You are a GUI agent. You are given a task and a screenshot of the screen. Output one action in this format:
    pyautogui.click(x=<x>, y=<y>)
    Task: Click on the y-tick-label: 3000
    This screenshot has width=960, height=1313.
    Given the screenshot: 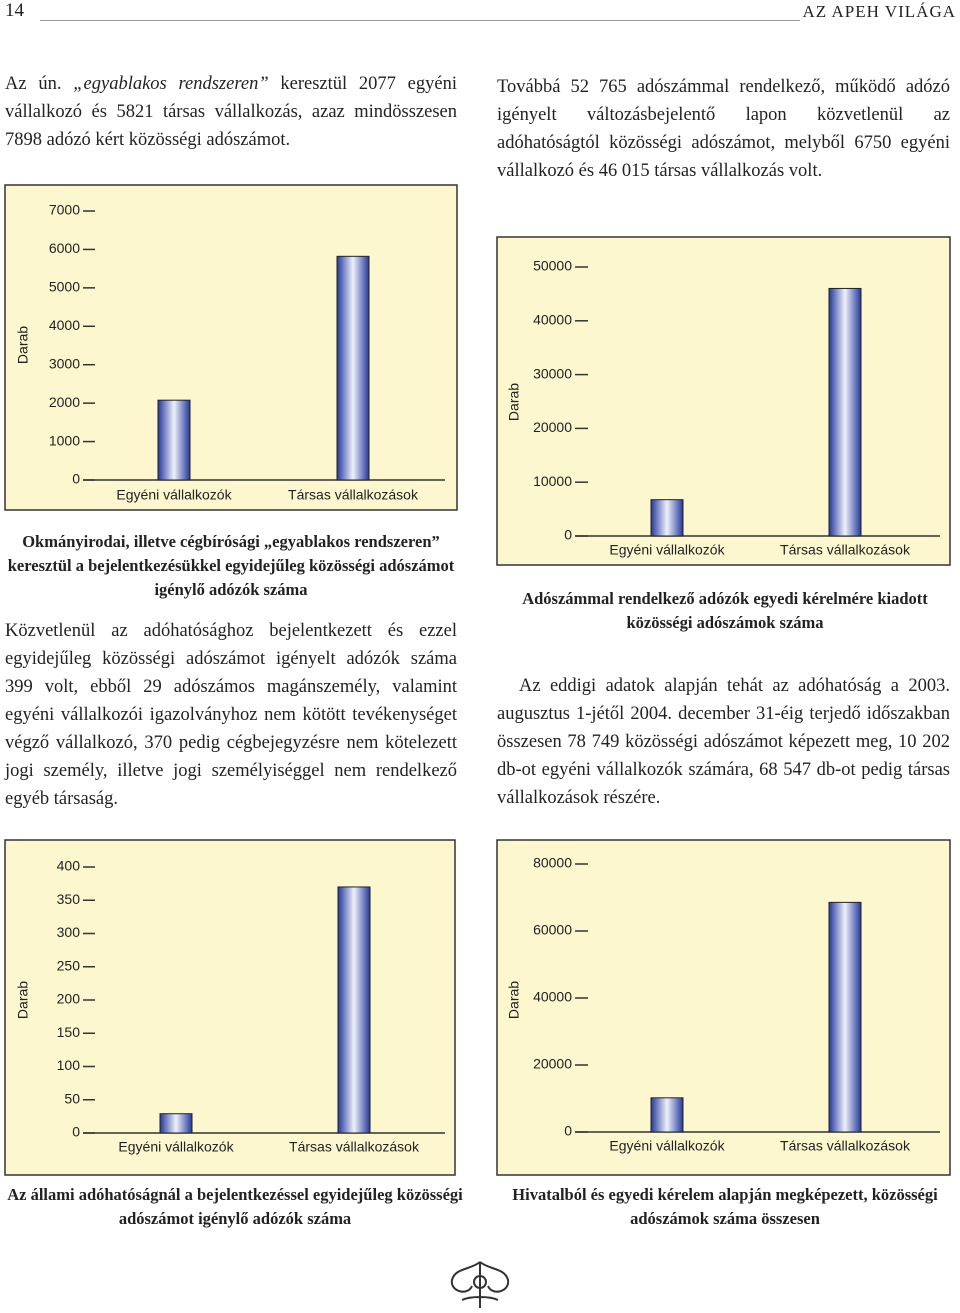 What is the action you would take?
    pyautogui.click(x=64, y=363)
    